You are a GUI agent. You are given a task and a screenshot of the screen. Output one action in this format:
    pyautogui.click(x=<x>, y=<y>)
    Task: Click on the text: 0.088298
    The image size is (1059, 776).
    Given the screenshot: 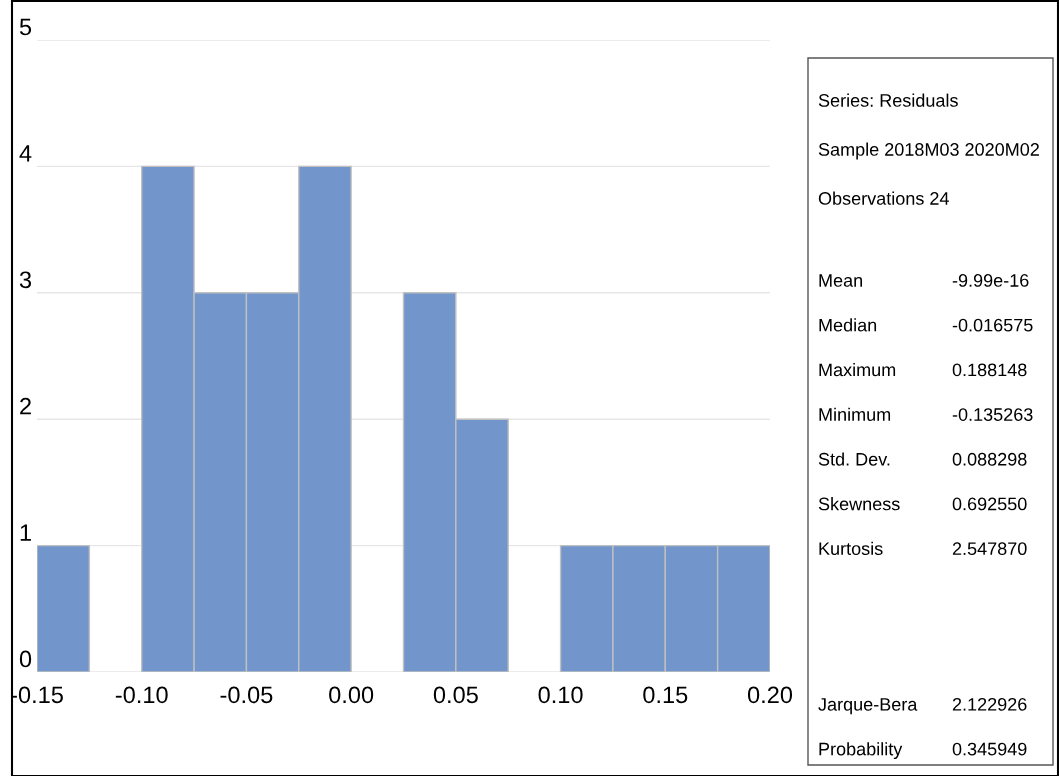 What is the action you would take?
    pyautogui.click(x=989, y=459)
    